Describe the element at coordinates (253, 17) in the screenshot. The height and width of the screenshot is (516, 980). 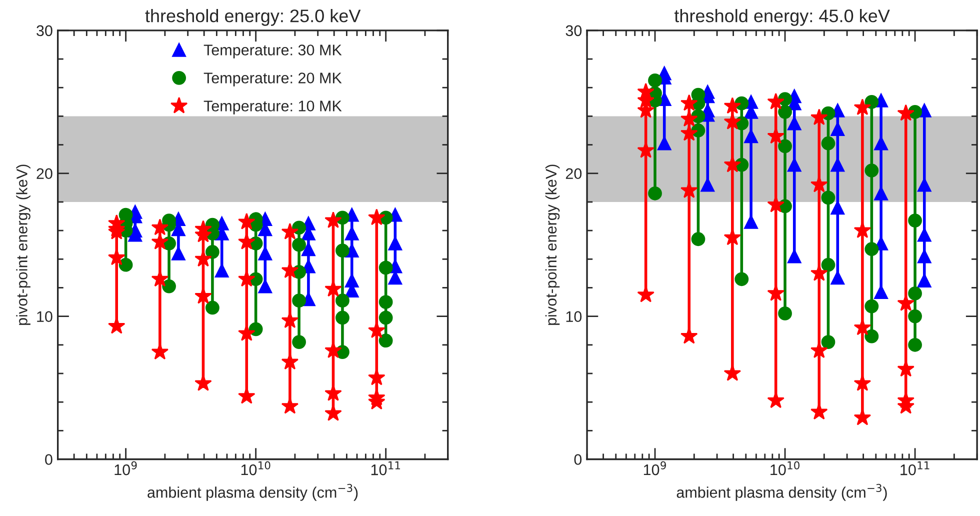
I see `chart-title: threshold energy: 25.0 keV` at that location.